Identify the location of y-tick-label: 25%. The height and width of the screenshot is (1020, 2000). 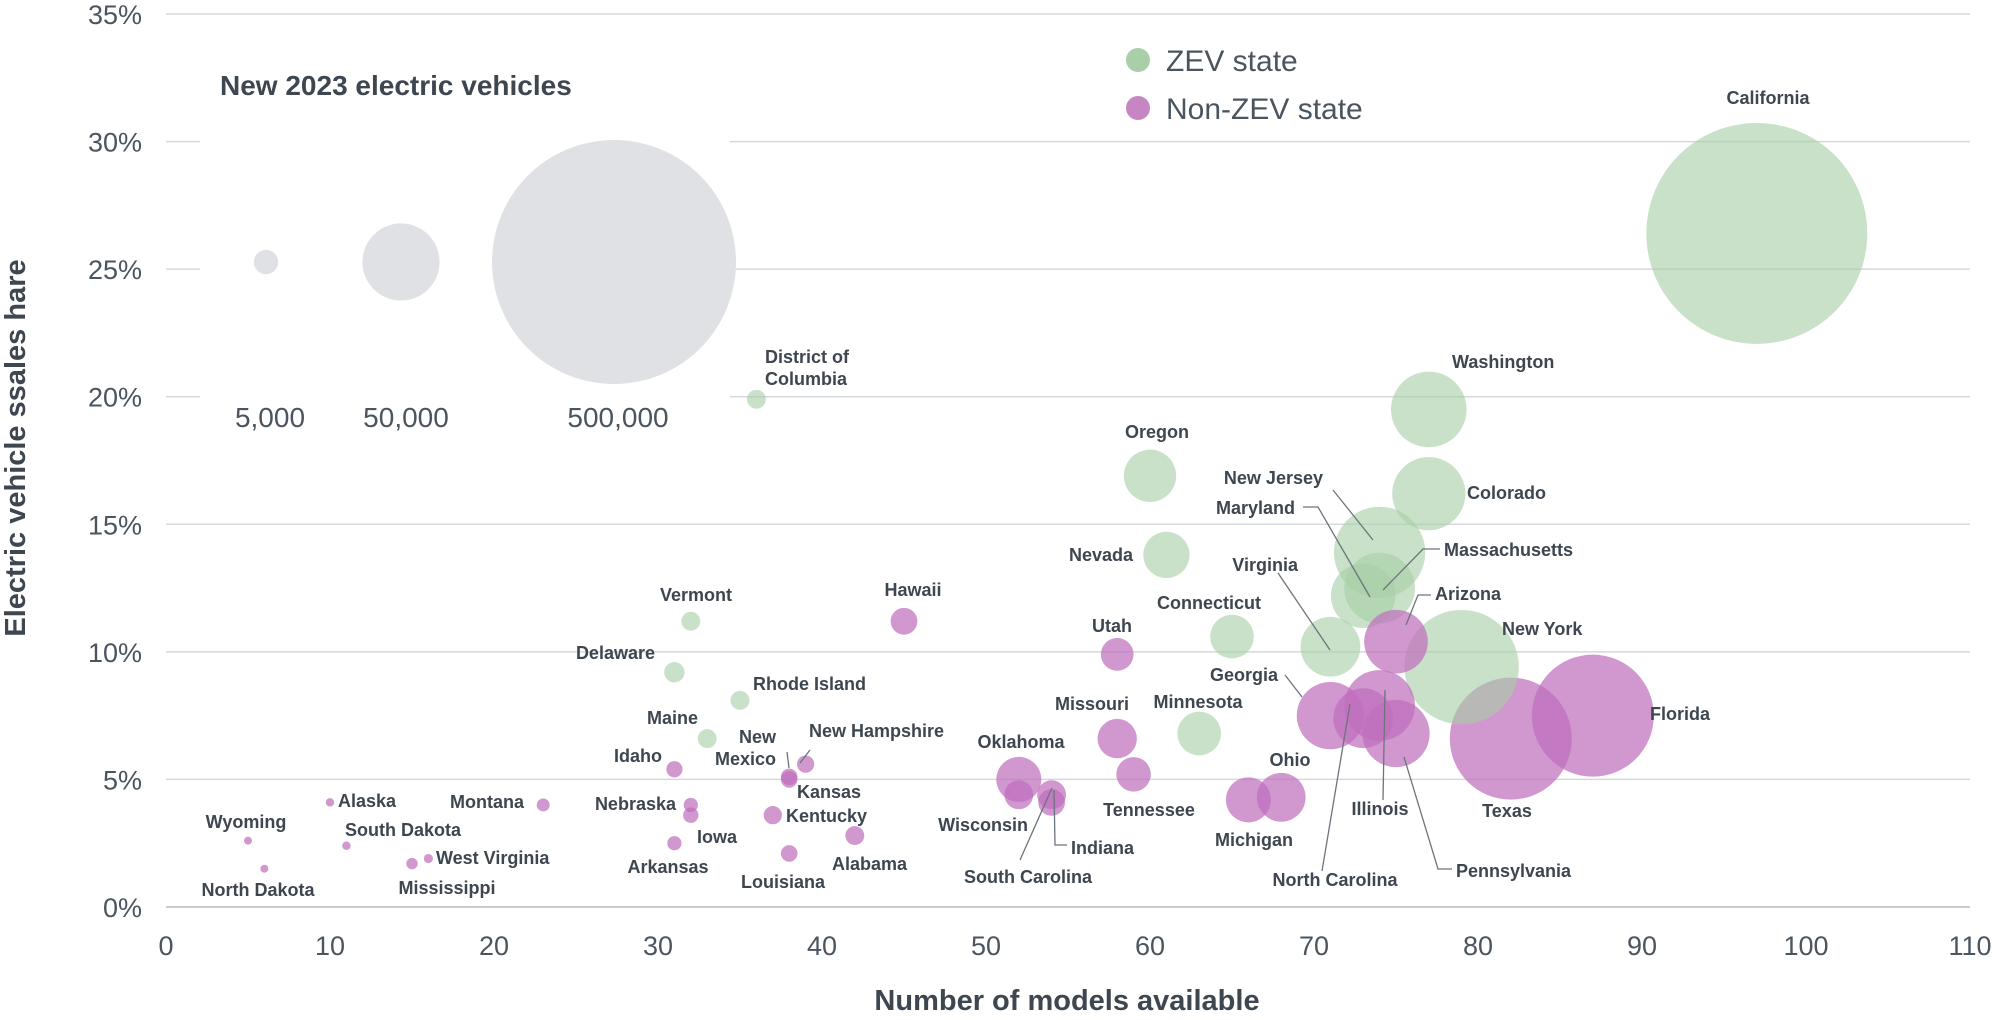
(115, 270).